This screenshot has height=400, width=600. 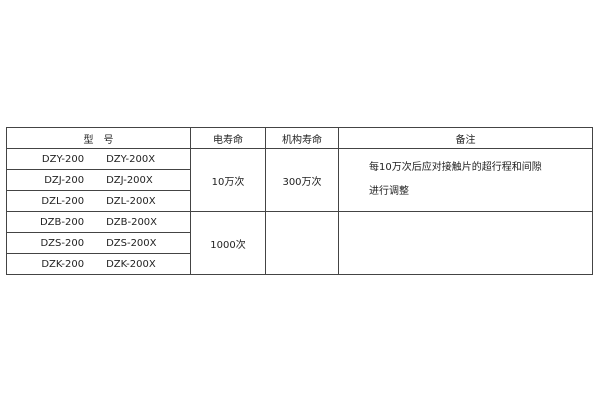 I want to click on model-x: DZL-200X, so click(x=131, y=201).